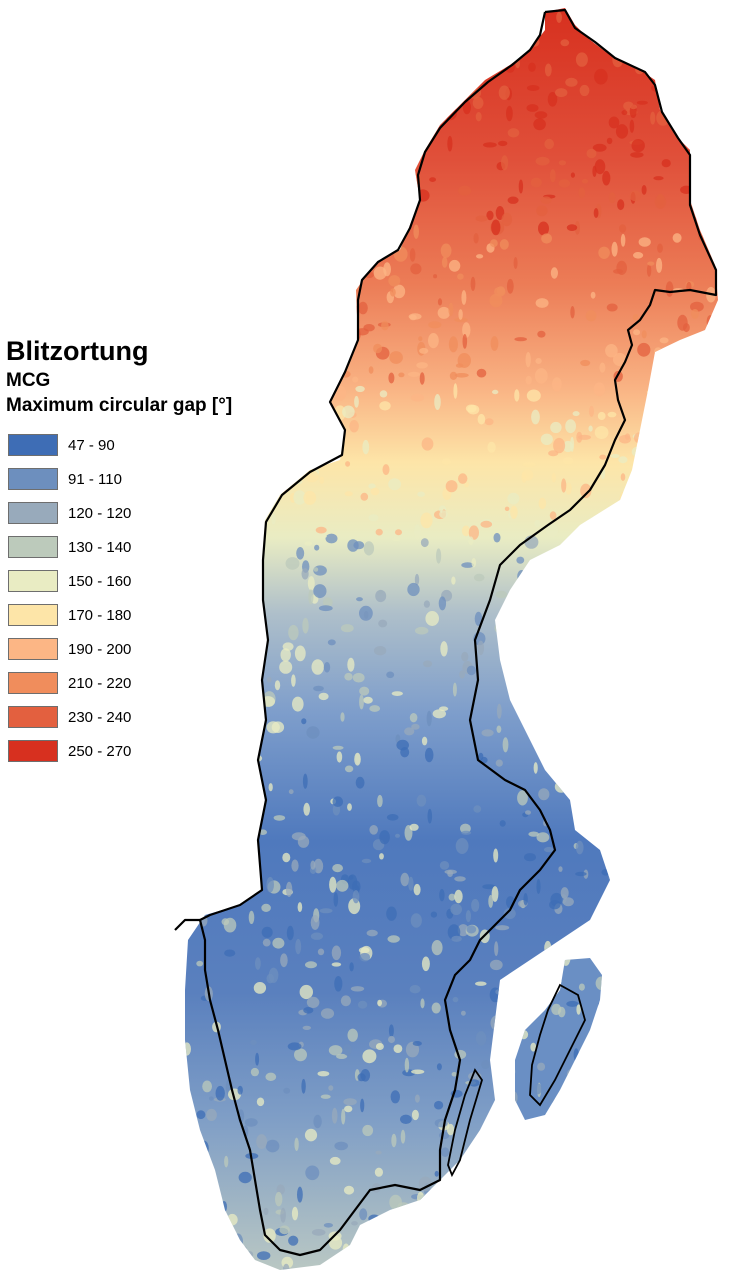  What do you see at coordinates (161, 683) in the screenshot?
I see `legend-item: 210 - 220` at bounding box center [161, 683].